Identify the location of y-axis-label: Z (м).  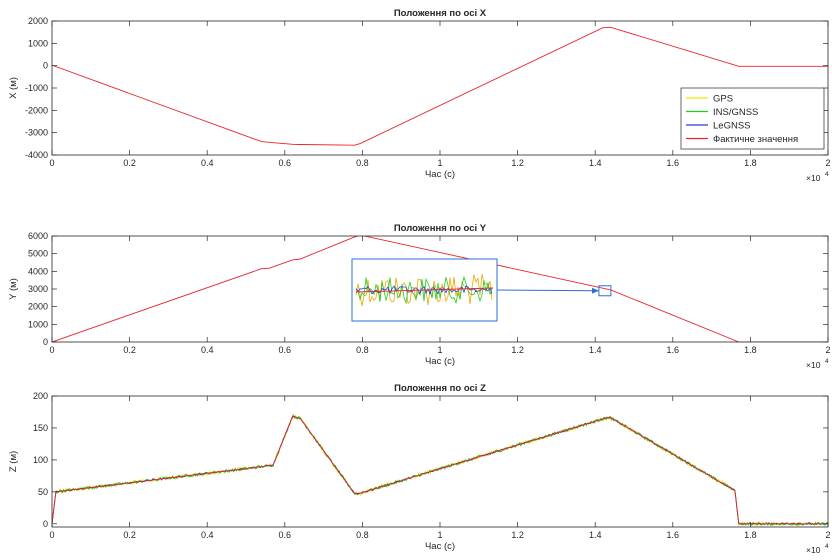
(13, 461).